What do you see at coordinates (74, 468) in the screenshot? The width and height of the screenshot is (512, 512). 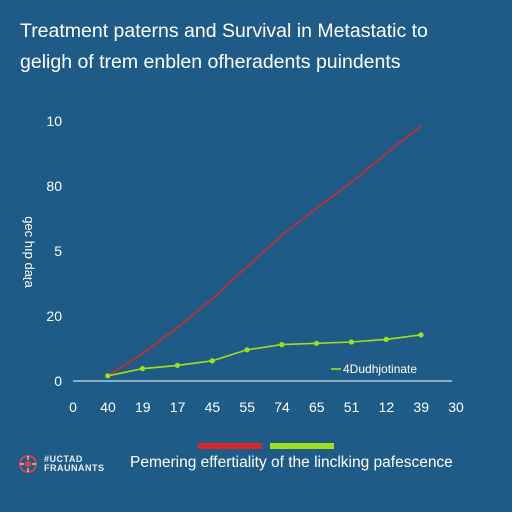 I see `logo-text-line-2: FRAUNANTS` at bounding box center [74, 468].